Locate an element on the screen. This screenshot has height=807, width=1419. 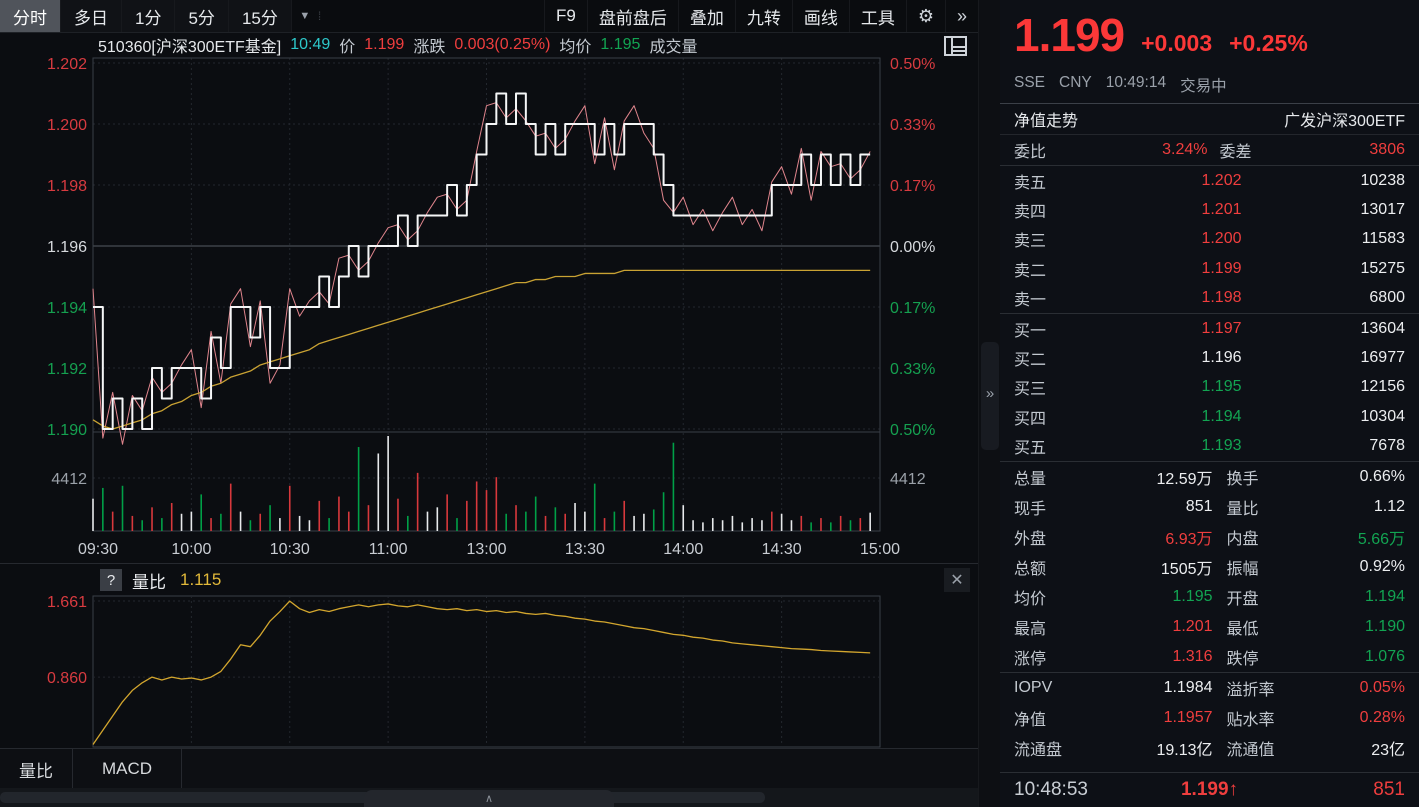
volume-axis-tick: 4412 is located at coordinates (908, 479).